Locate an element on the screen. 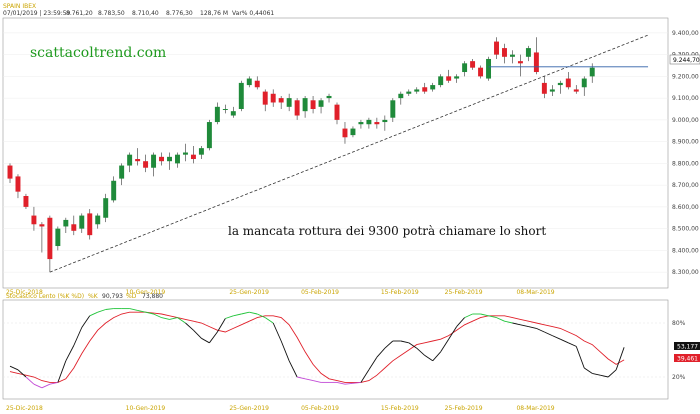 The height and width of the screenshot is (414, 700). stoch-y-tick: 80% is located at coordinates (679, 323).